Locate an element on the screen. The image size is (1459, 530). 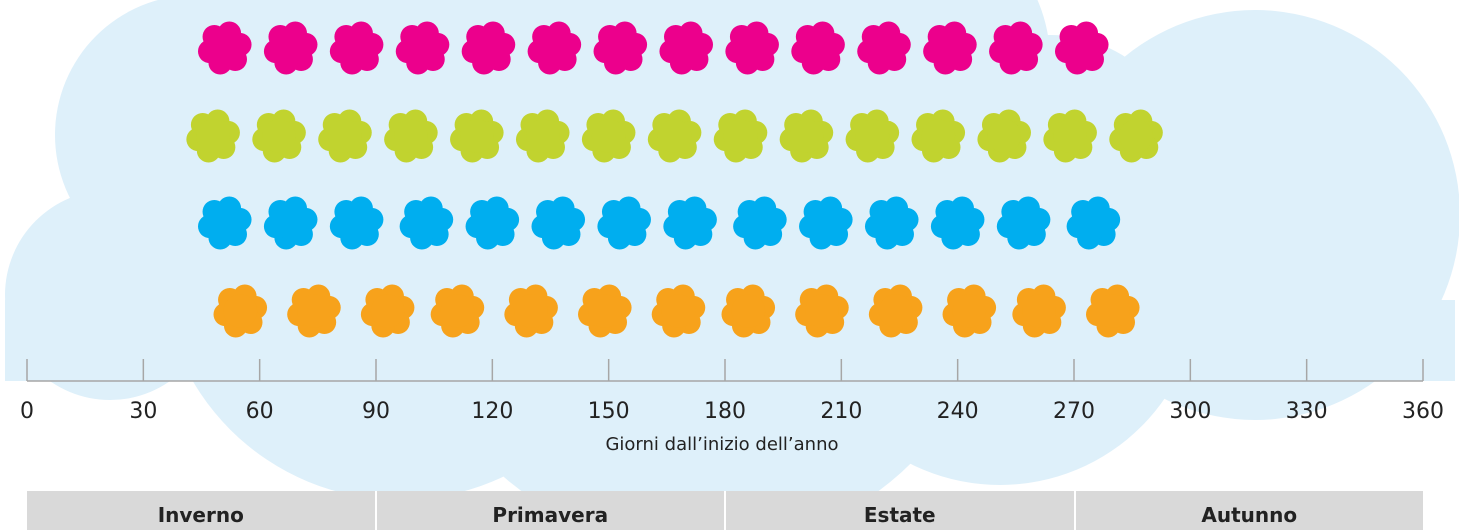
x-tick-label: 120 is located at coordinates (492, 411).